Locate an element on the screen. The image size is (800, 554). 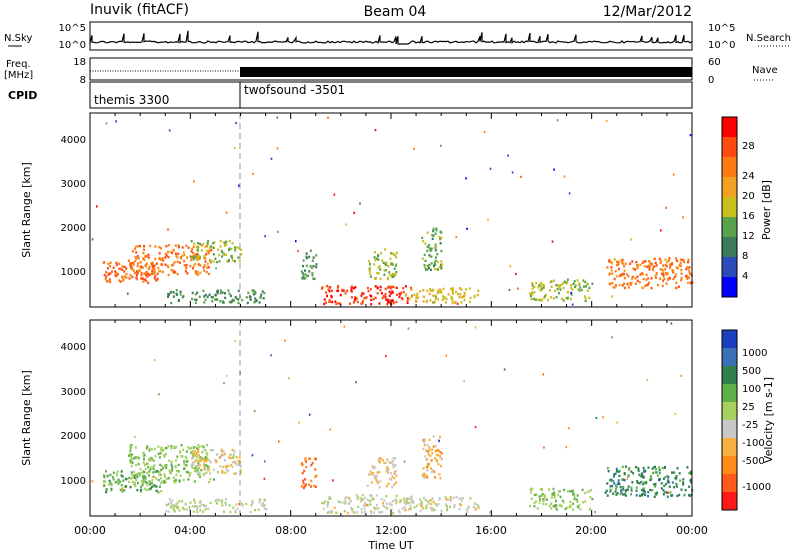
colorbar-swatch is located at coordinates (729, 339).